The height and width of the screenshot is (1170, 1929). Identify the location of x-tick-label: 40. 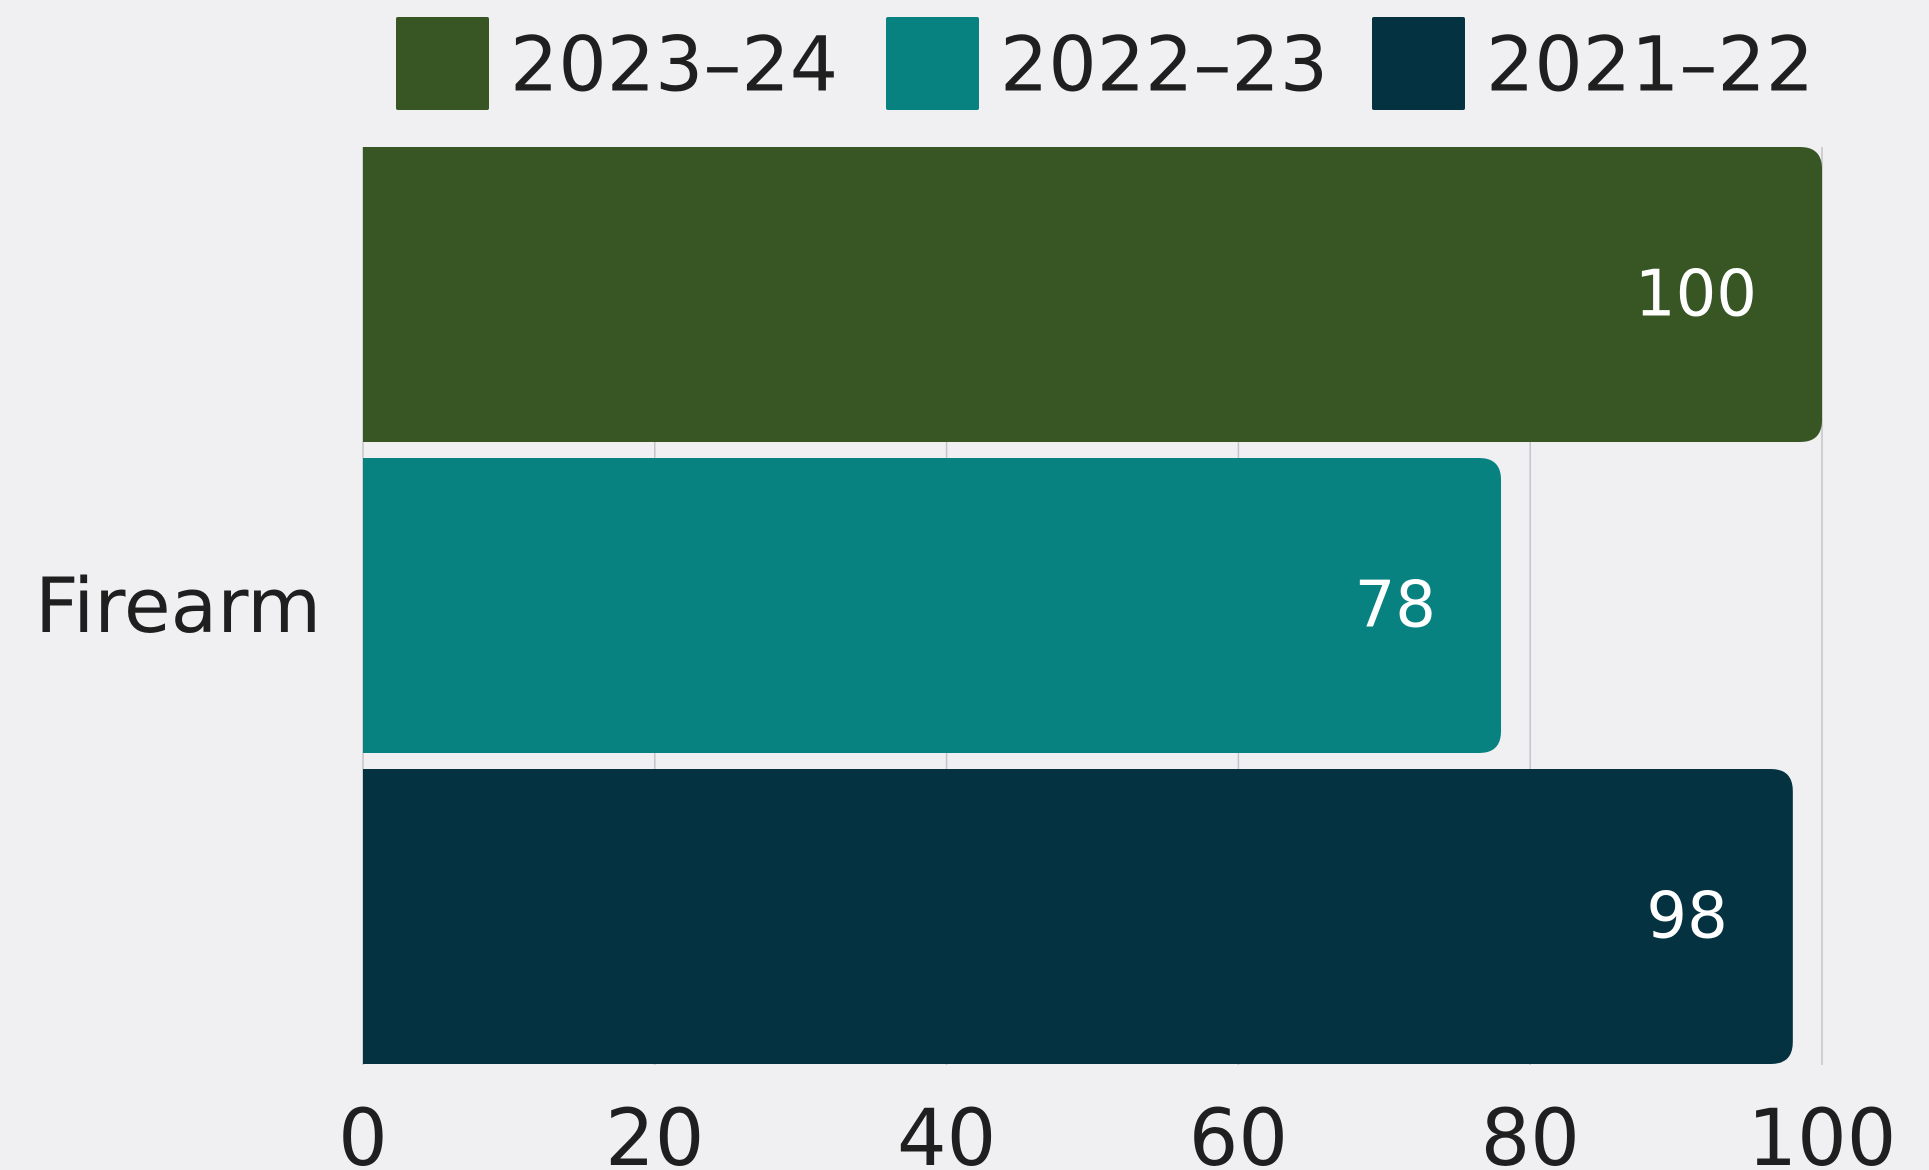
(946, 1132).